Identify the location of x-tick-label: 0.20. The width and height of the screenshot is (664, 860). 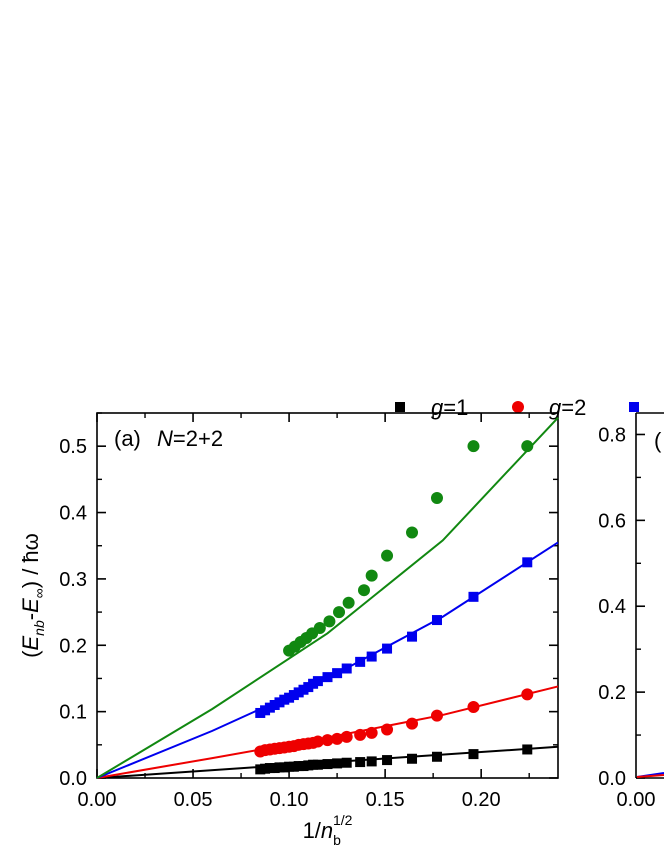
(481, 800).